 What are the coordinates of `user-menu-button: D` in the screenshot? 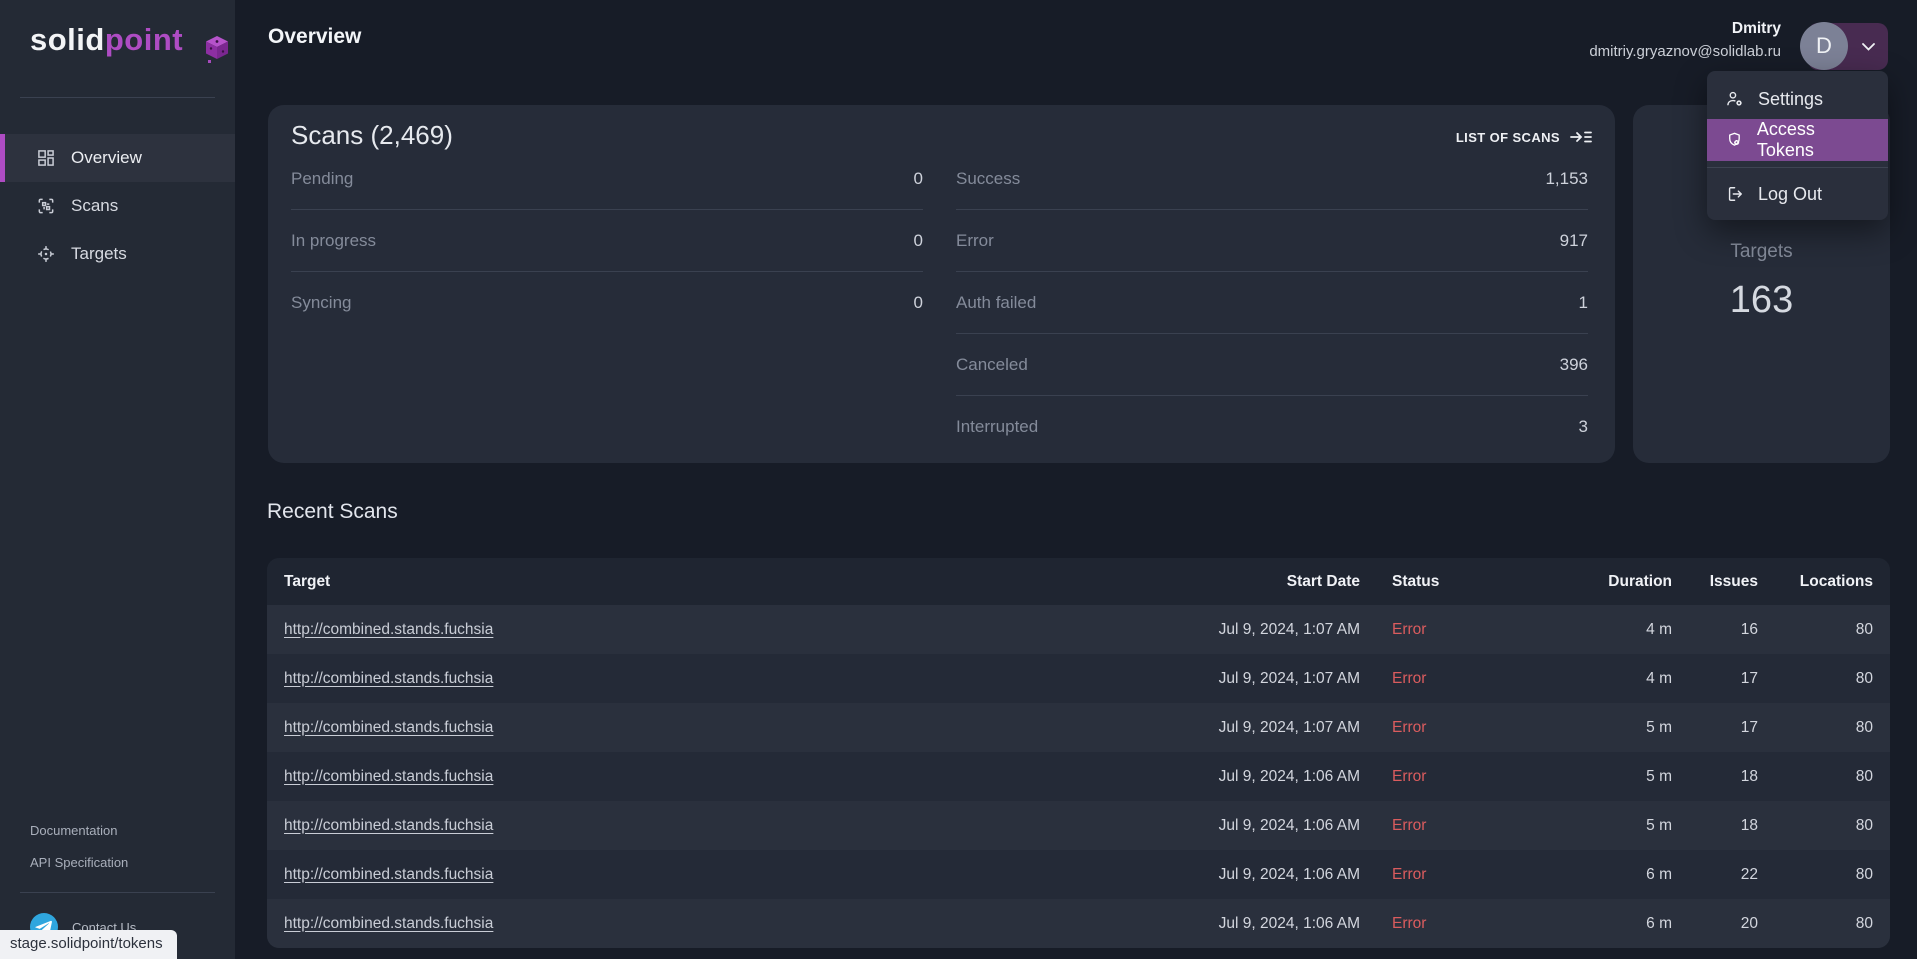 It's located at (1844, 46).